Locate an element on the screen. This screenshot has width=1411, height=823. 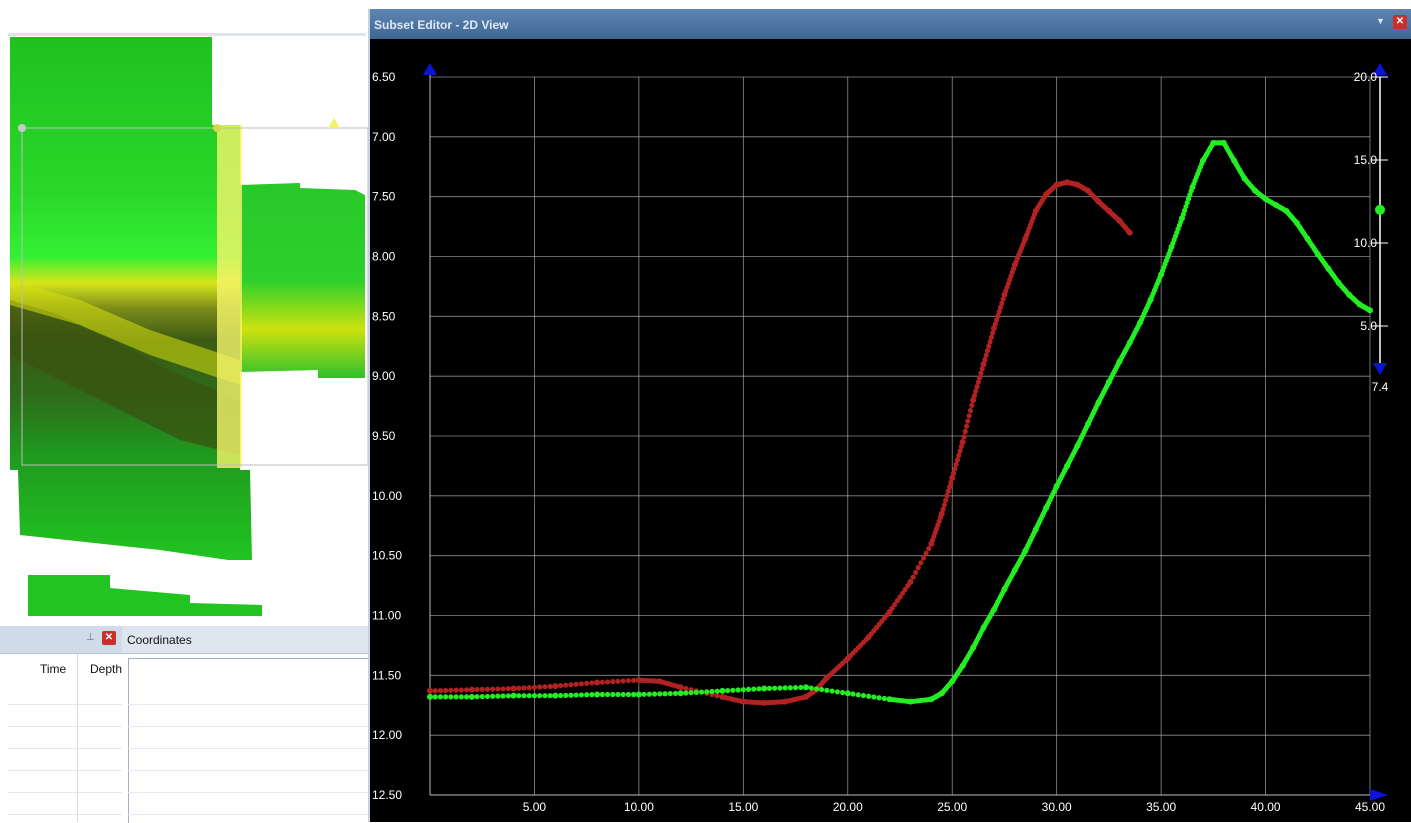
y-tick-label: 8.50 is located at coordinates (384, 316).